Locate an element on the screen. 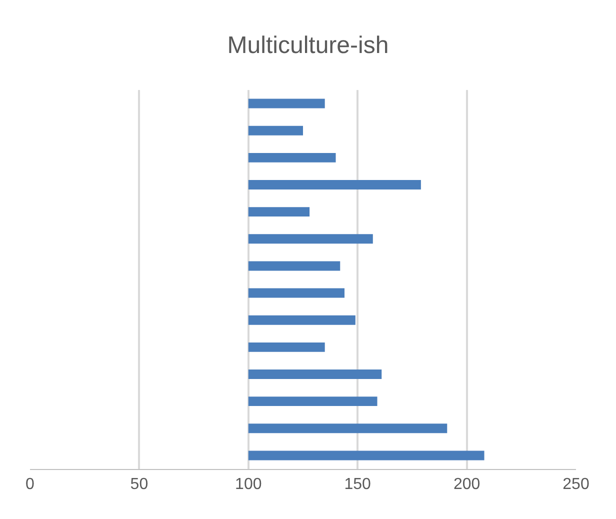  x-tick-label: 50 is located at coordinates (139, 485).